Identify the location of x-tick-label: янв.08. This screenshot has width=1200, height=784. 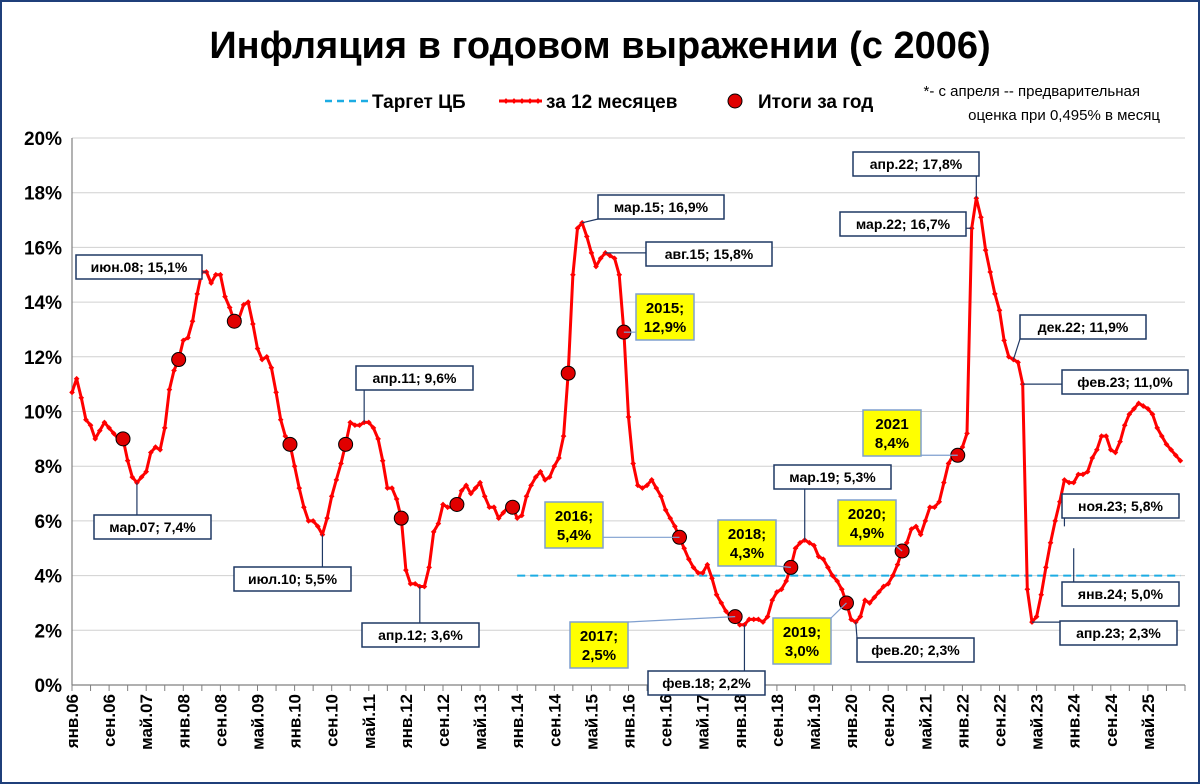
(183, 721).